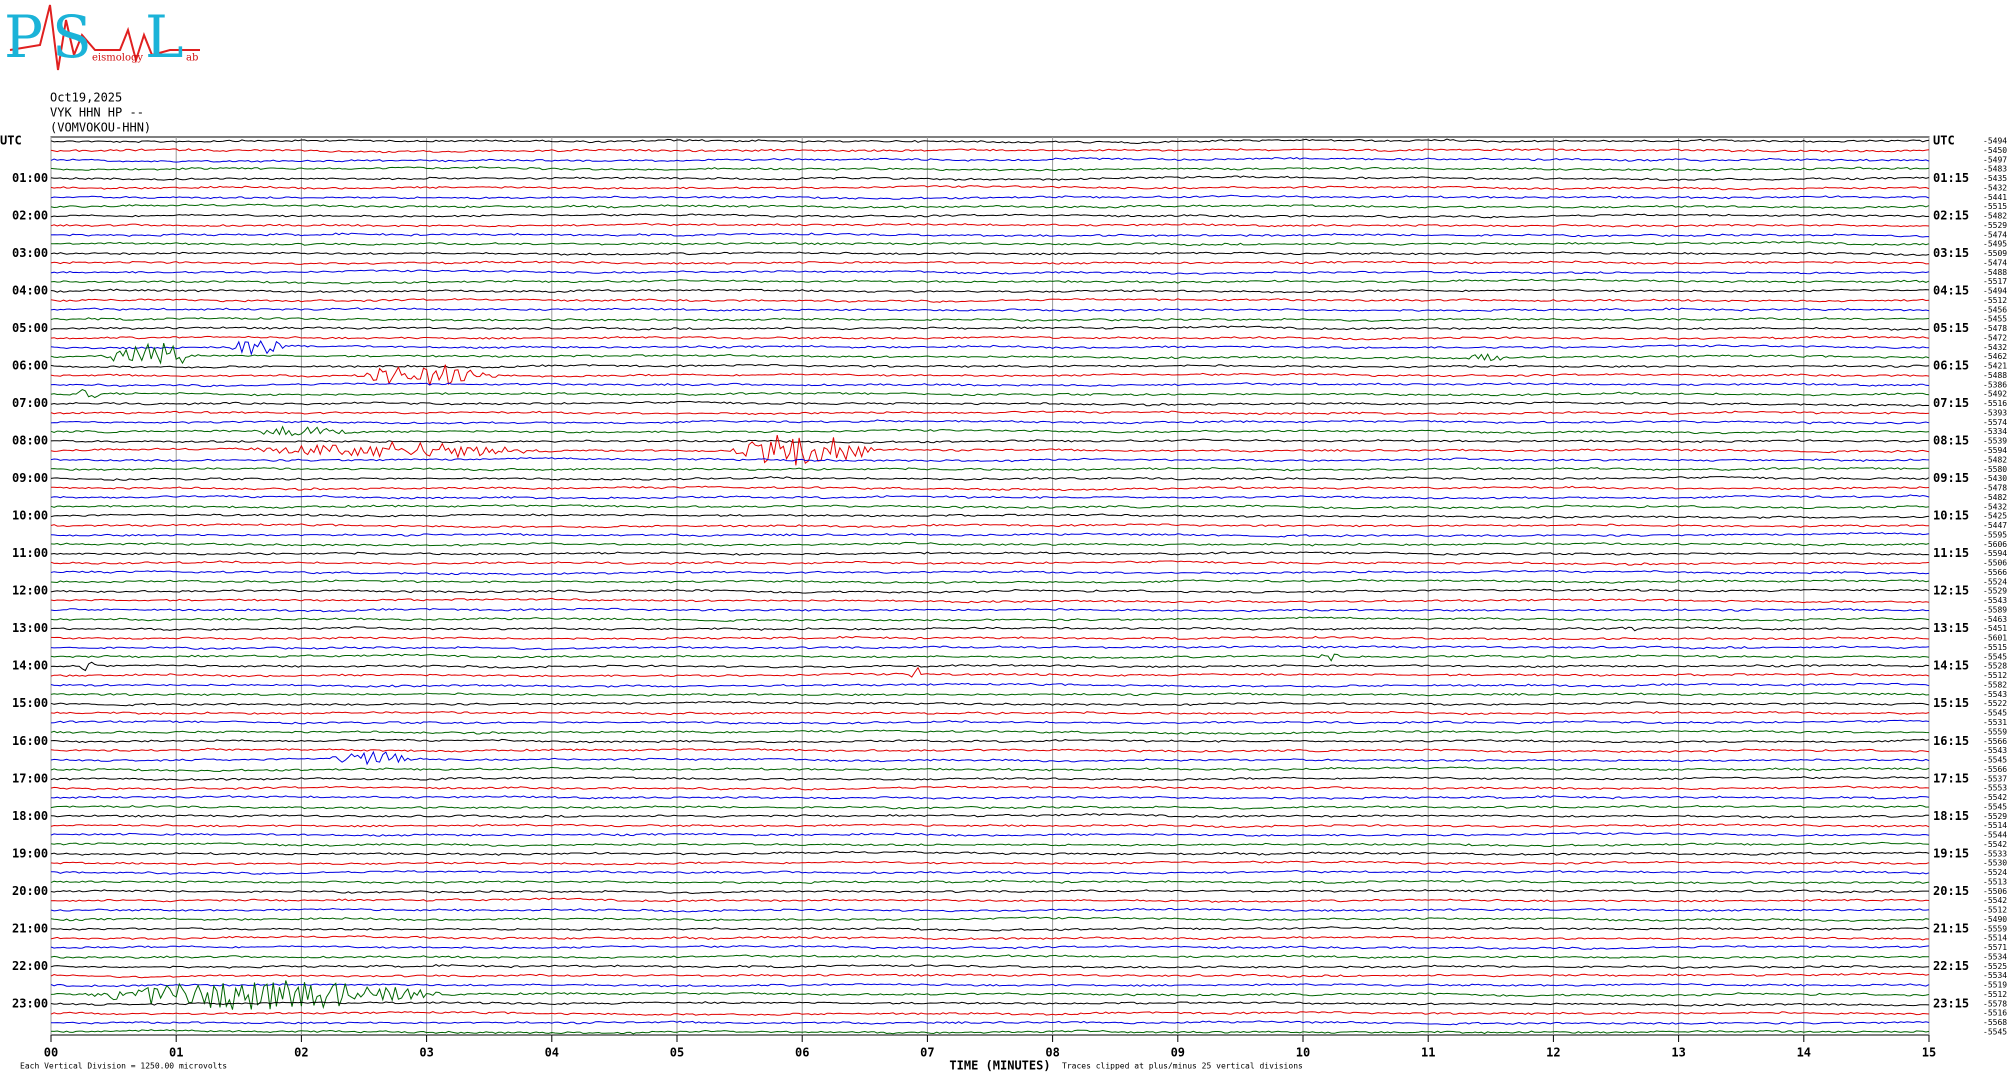 The image size is (2010, 1080). I want to click on x-tick-label: 11, so click(1428, 1053).